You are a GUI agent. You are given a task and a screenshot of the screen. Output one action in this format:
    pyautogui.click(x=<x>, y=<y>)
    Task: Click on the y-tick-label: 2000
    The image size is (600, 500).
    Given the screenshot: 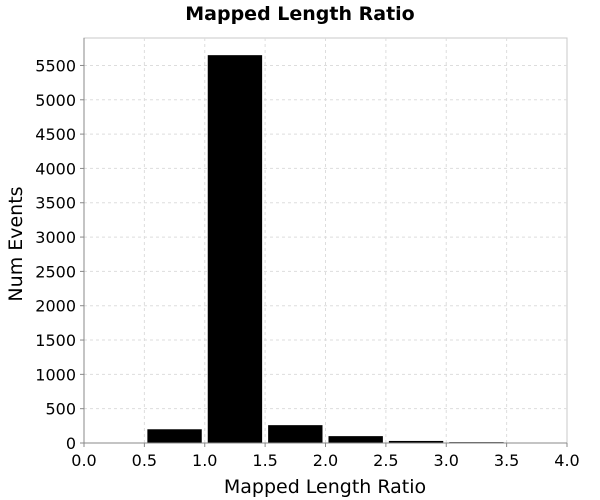 What is the action you would take?
    pyautogui.click(x=55, y=306)
    